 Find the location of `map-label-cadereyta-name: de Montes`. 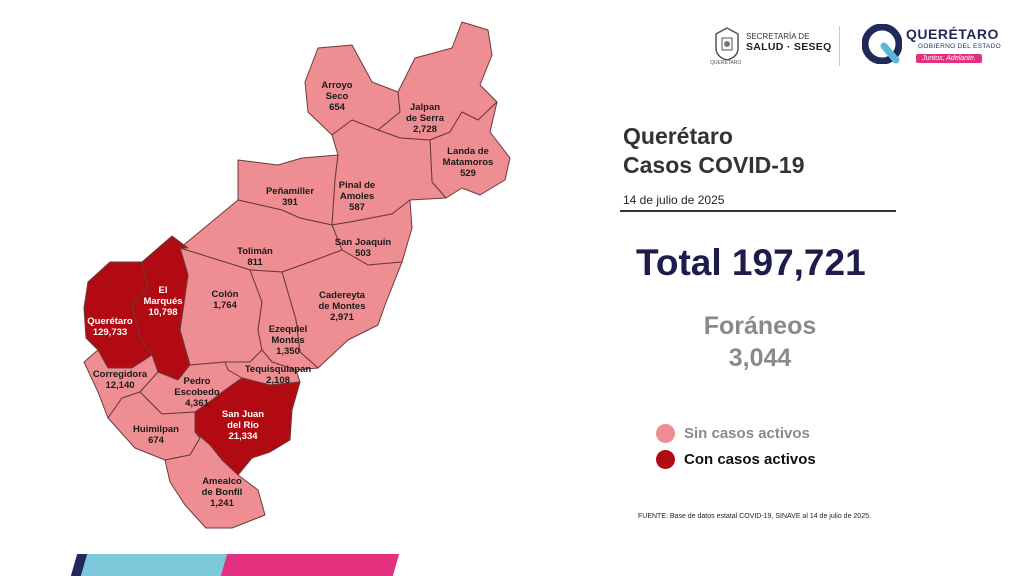

map-label-cadereyta-name: de Montes is located at coordinates (342, 306).